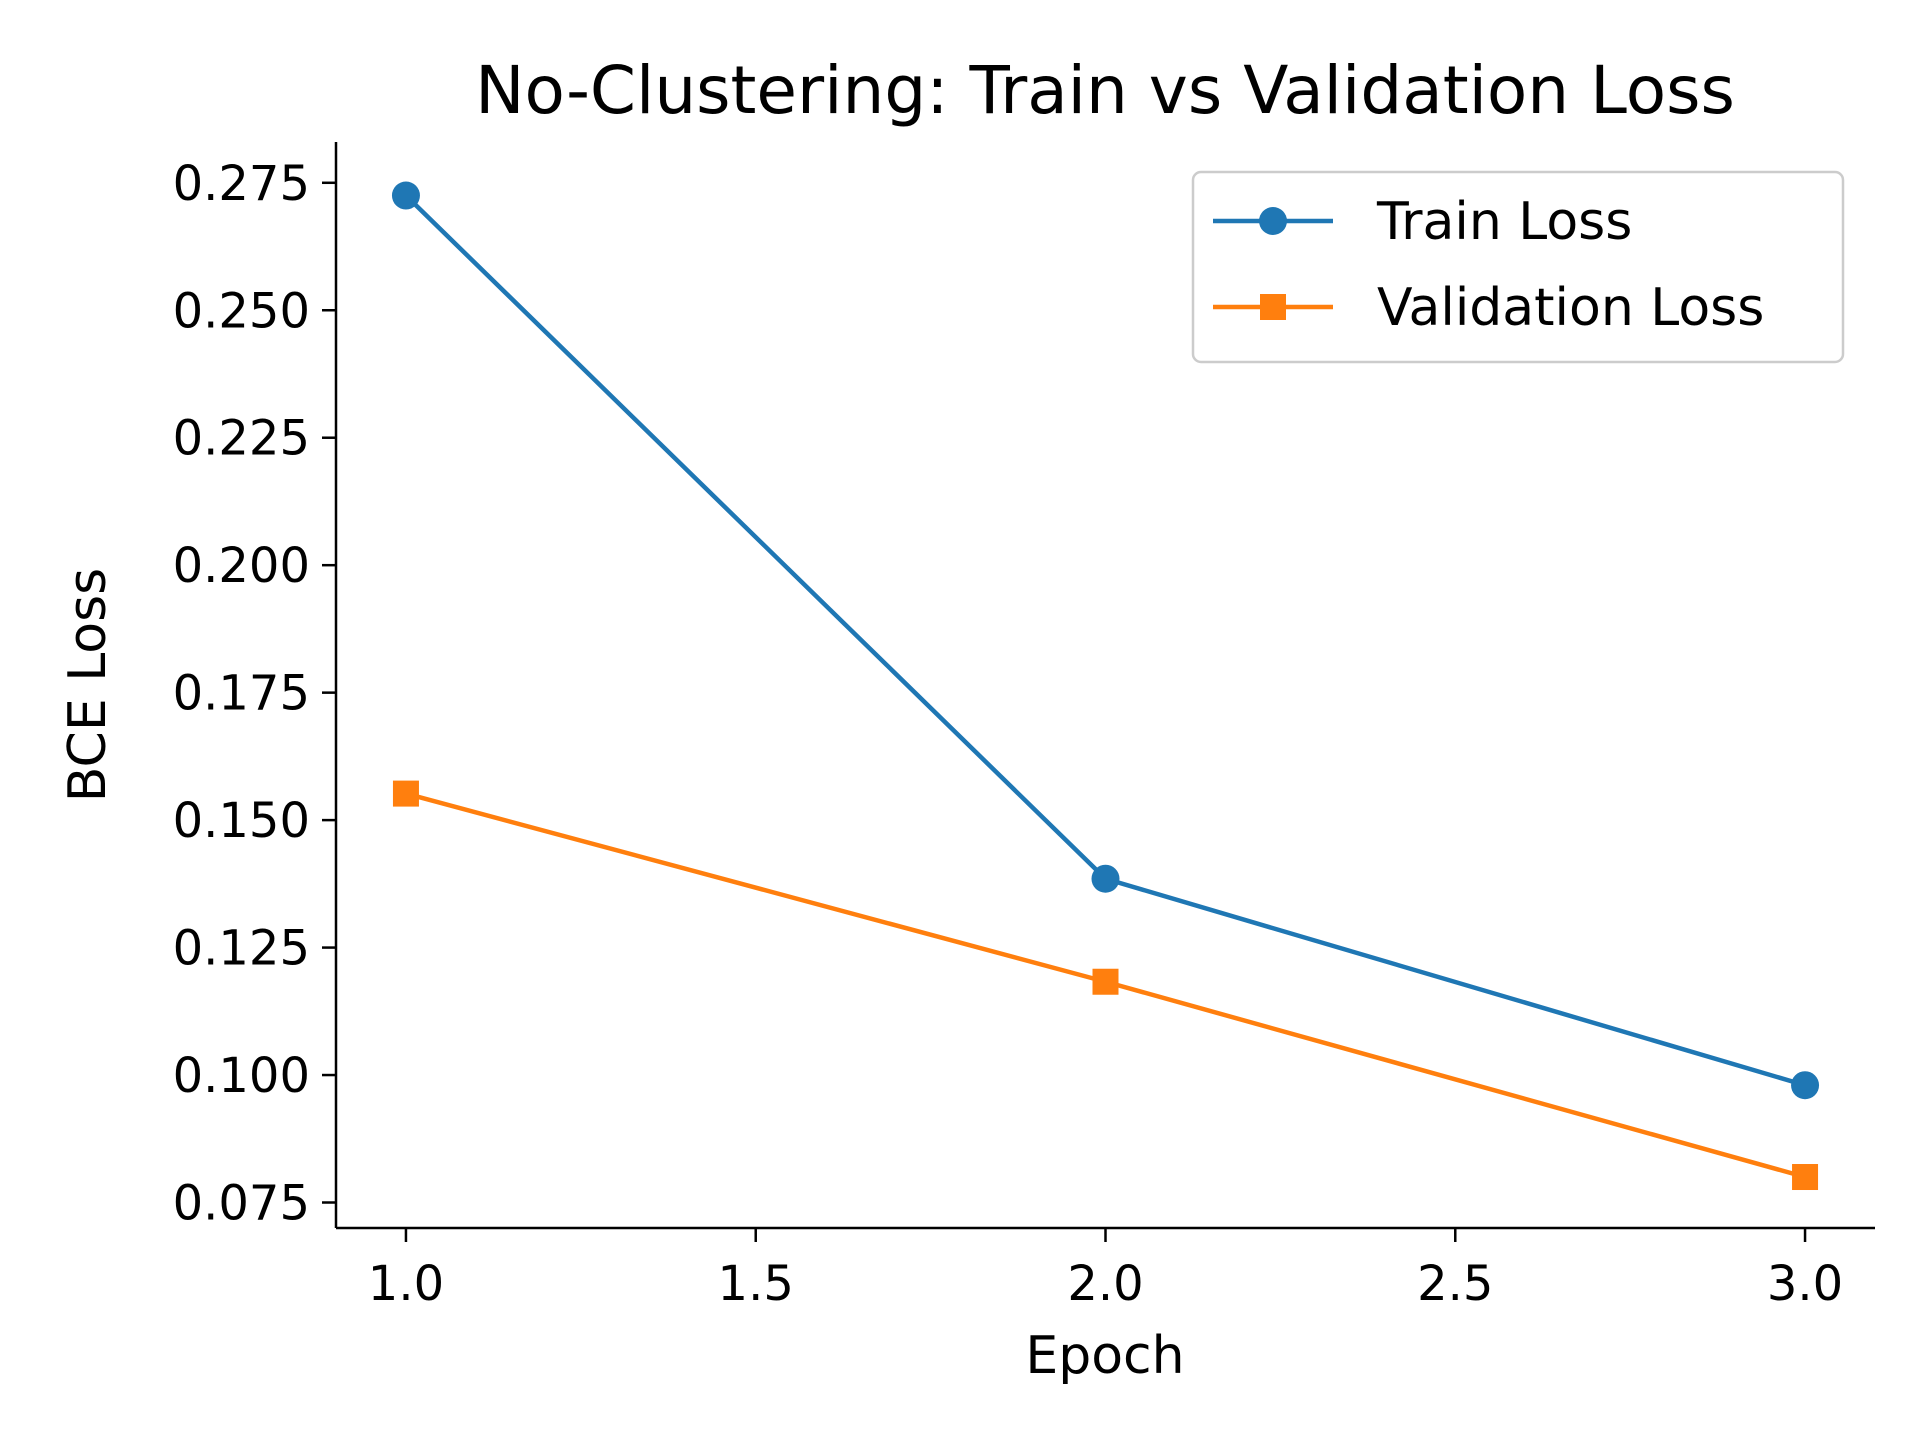  I want to click on x-axis-label: Epoch, so click(1104, 1356).